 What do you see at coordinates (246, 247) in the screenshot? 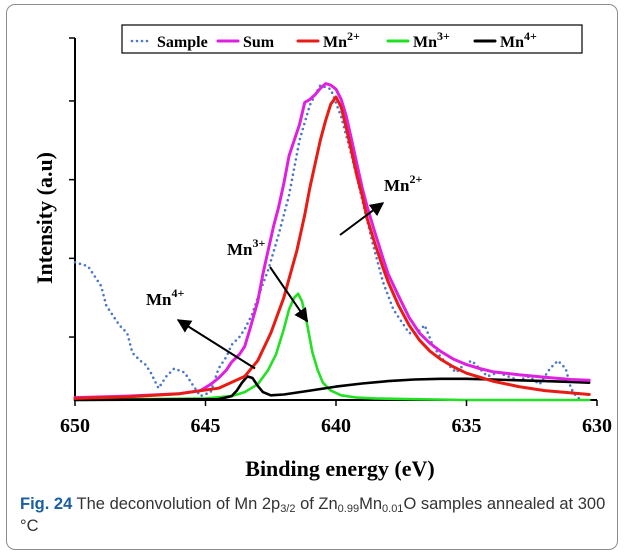
I see `peak-label: Mn3+` at bounding box center [246, 247].